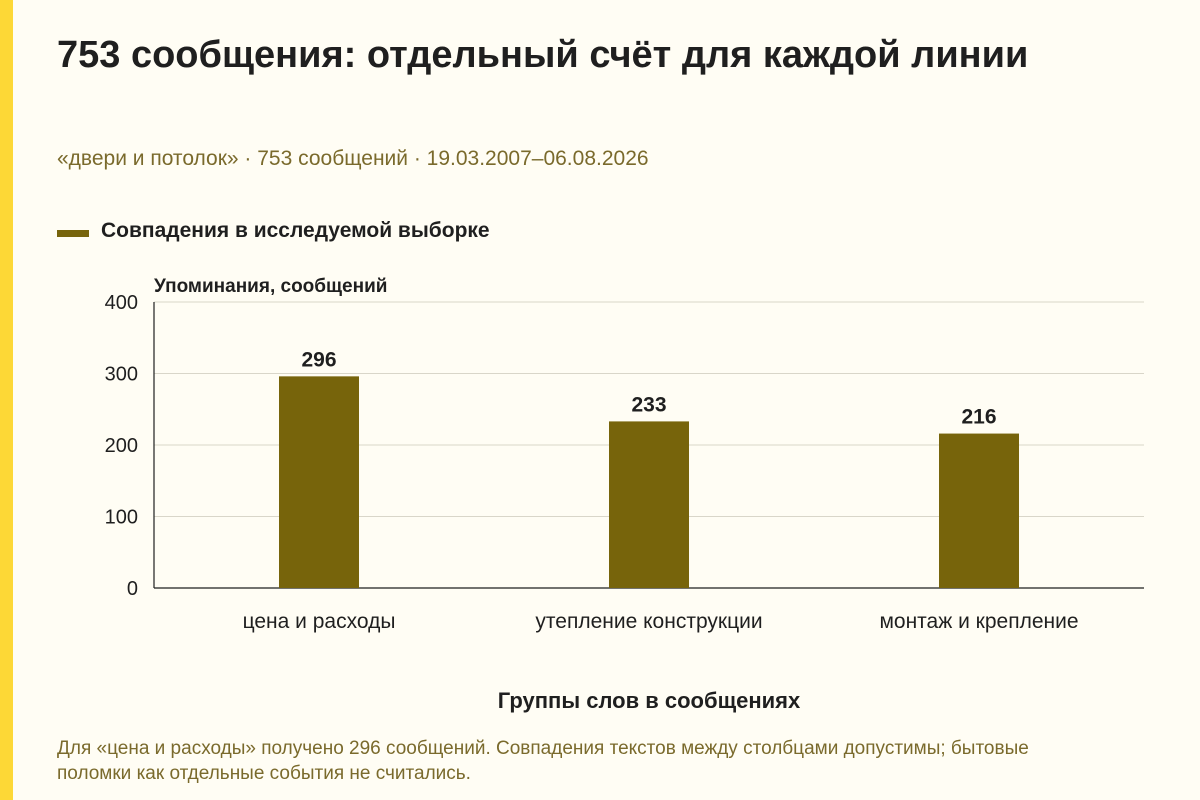 The width and height of the screenshot is (1200, 800). Describe the element at coordinates (648, 621) in the screenshot. I see `x-tick-label: утепление конструкции` at that location.